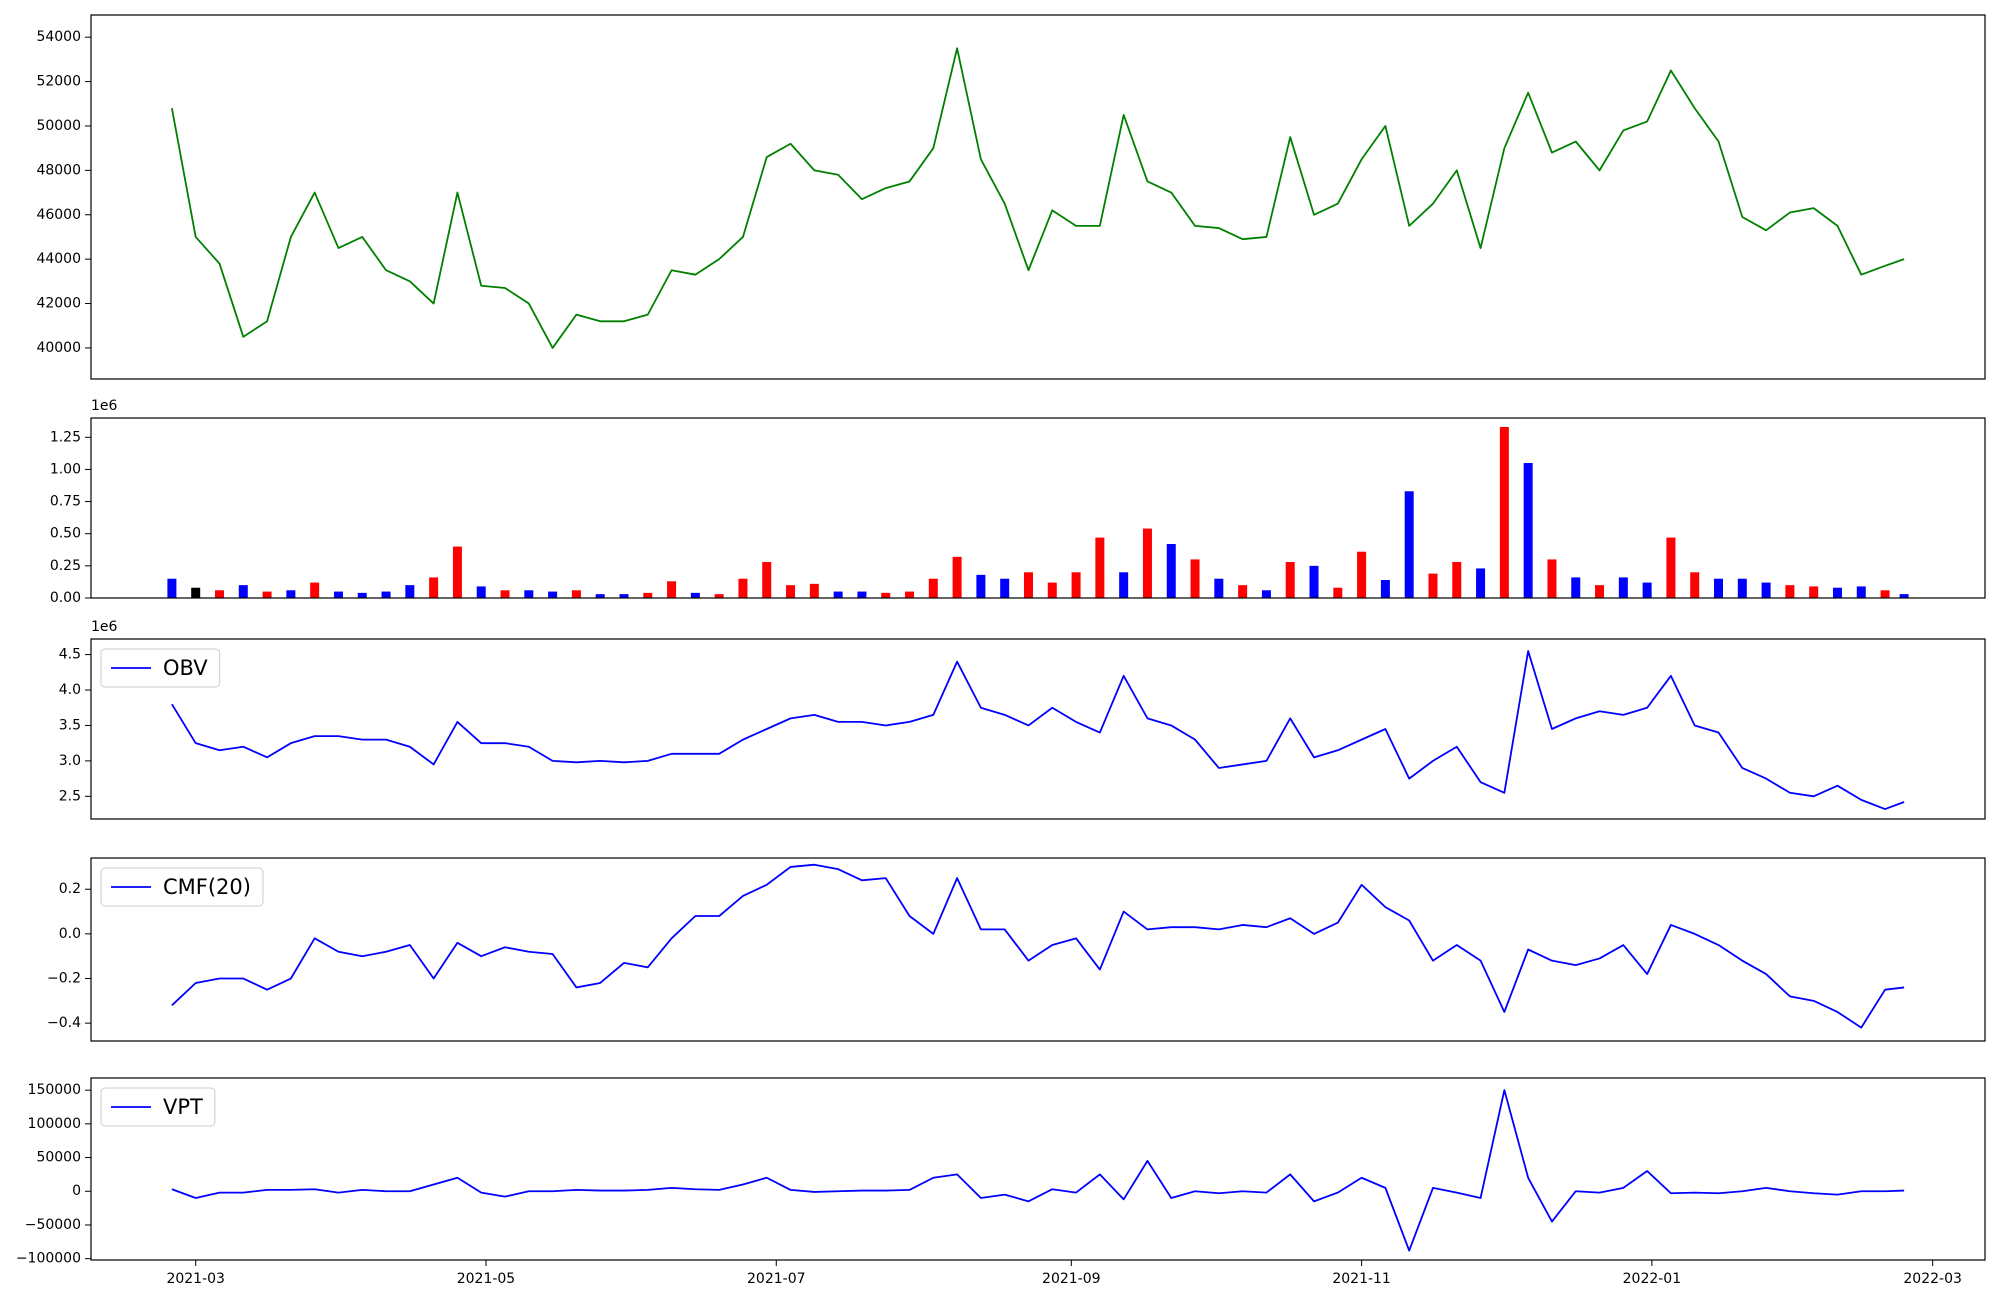 Image resolution: width=2000 pixels, height=1300 pixels. I want to click on y-tick-label: −0.4, so click(64, 1023).